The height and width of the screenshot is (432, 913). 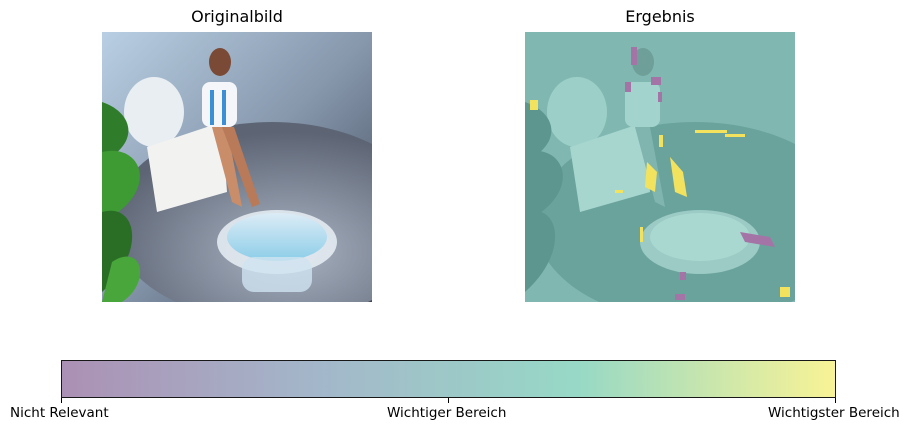 I want to click on result-image-title: Ergebnis, so click(x=660, y=16).